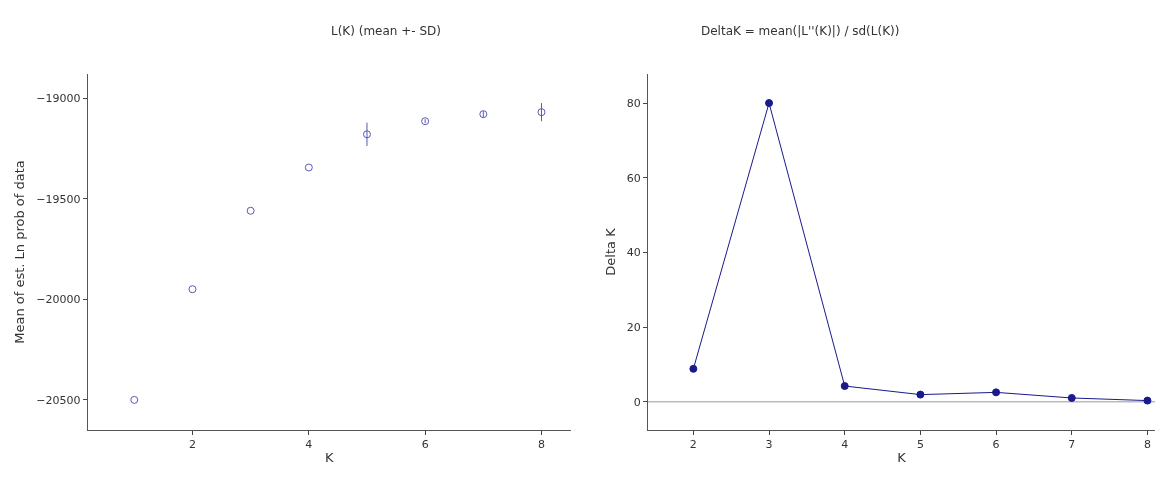 This screenshot has height=504, width=1155. Describe the element at coordinates (1072, 445) in the screenshot. I see `x-tick-label: 7` at that location.